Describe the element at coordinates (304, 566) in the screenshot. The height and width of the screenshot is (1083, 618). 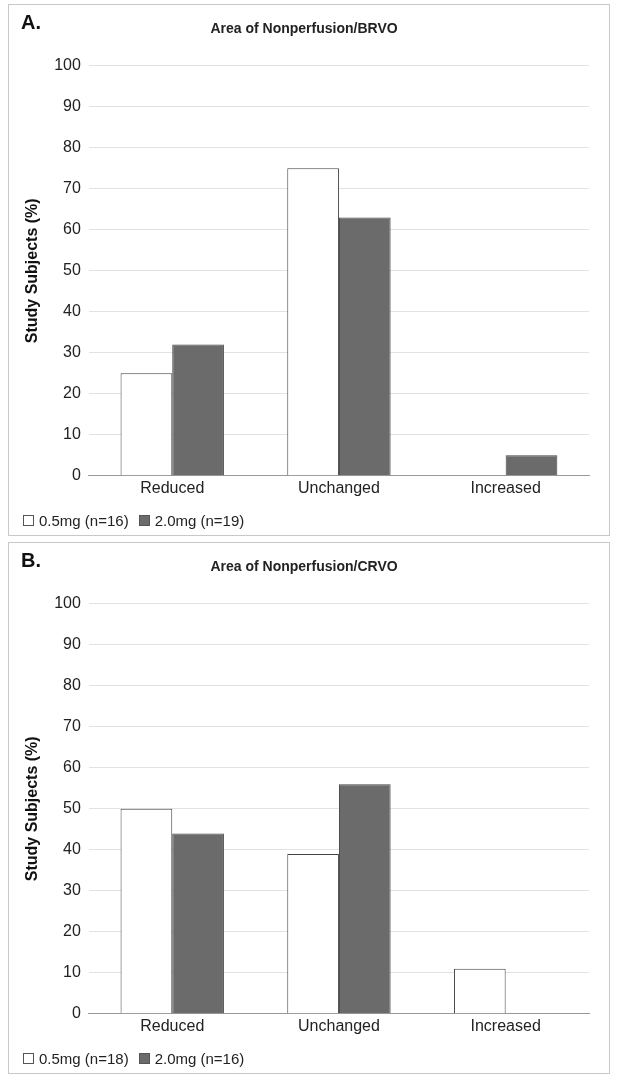
I see `chart-title: Area of Nonperfusion/CRVO` at that location.